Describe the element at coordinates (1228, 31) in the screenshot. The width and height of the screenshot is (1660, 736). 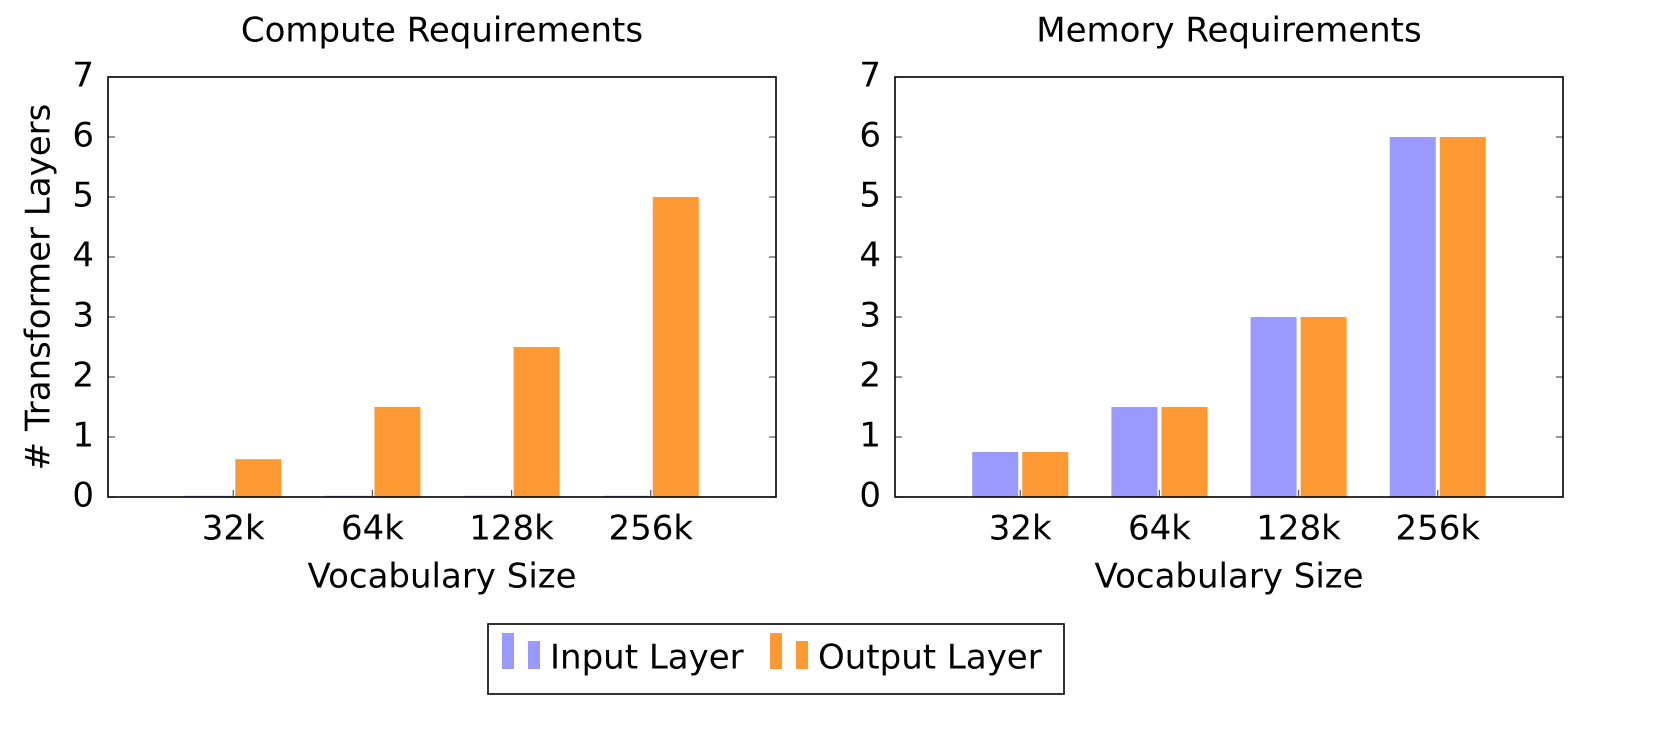
I see `chart-title: Memory Requirements` at that location.